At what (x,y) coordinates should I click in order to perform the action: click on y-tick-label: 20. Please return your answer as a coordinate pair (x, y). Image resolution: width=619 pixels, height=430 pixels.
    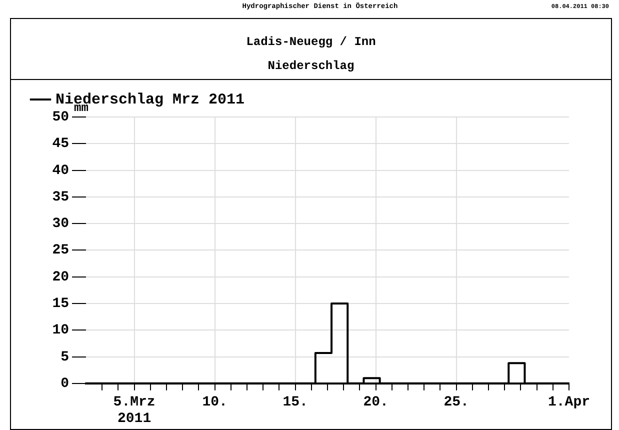
    Looking at the image, I should click on (60, 277).